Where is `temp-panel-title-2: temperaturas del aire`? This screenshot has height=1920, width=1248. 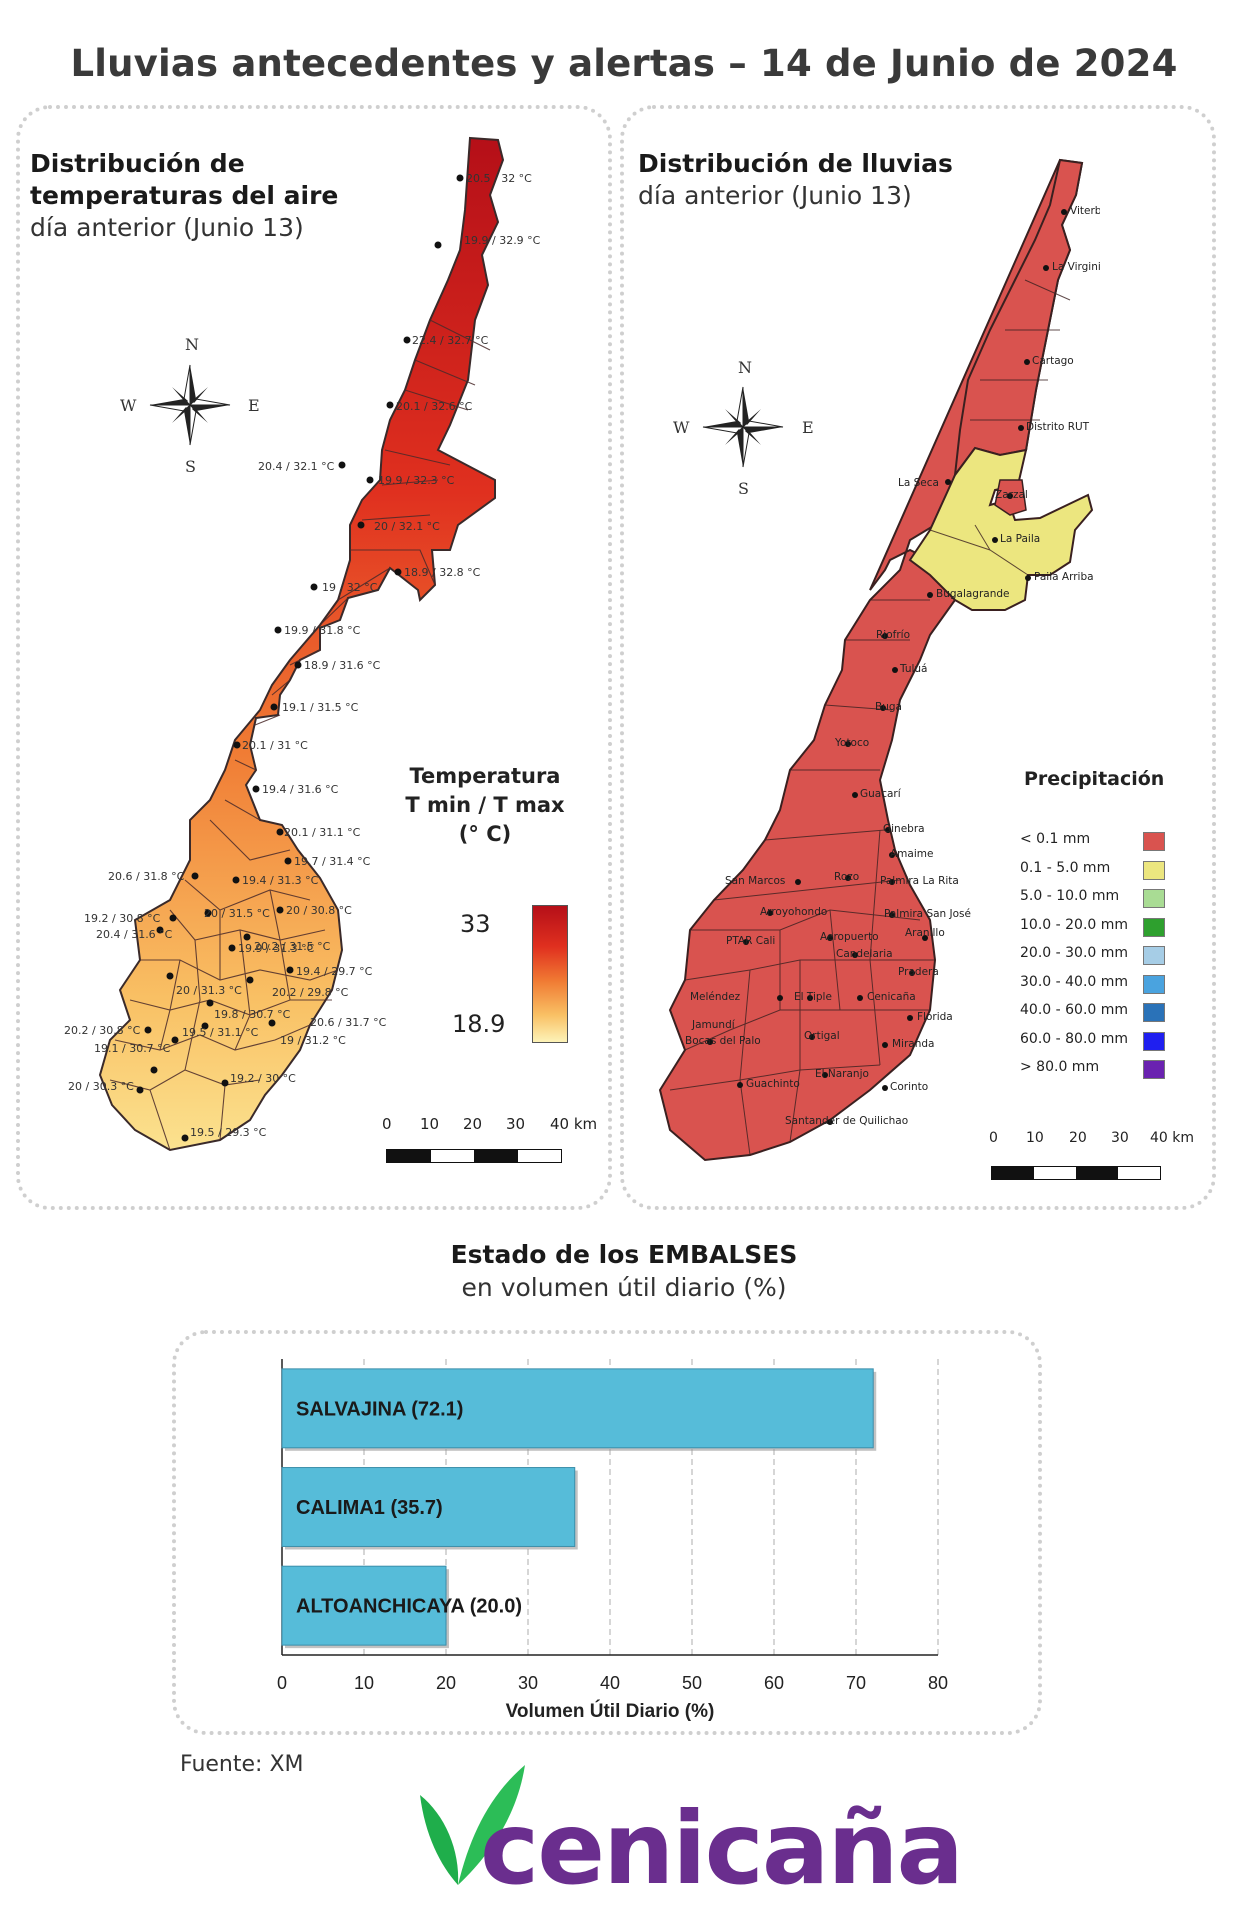 temp-panel-title-2: temperaturas del aire is located at coordinates (184, 195).